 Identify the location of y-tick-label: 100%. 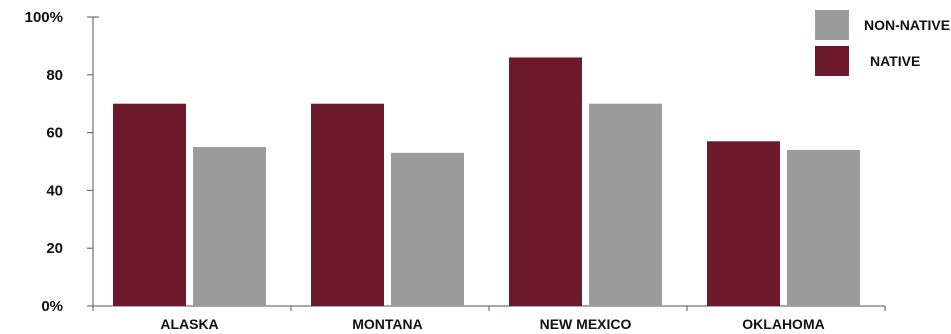
(44, 17).